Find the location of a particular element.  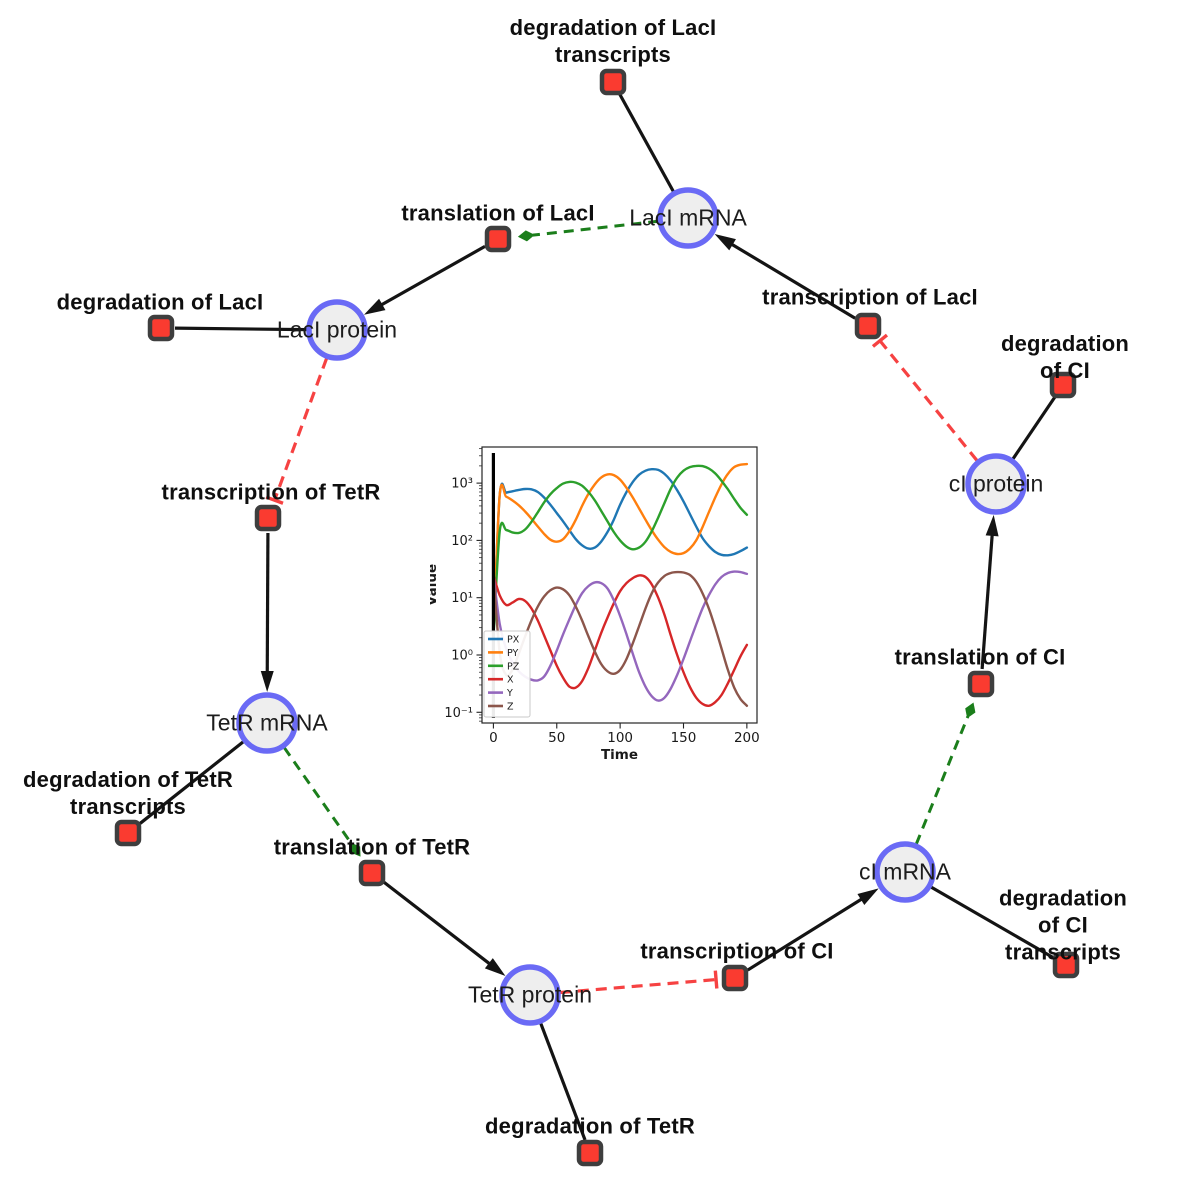

edge-transcription-of-tetr--tetr-mrna is located at coordinates (267, 612).